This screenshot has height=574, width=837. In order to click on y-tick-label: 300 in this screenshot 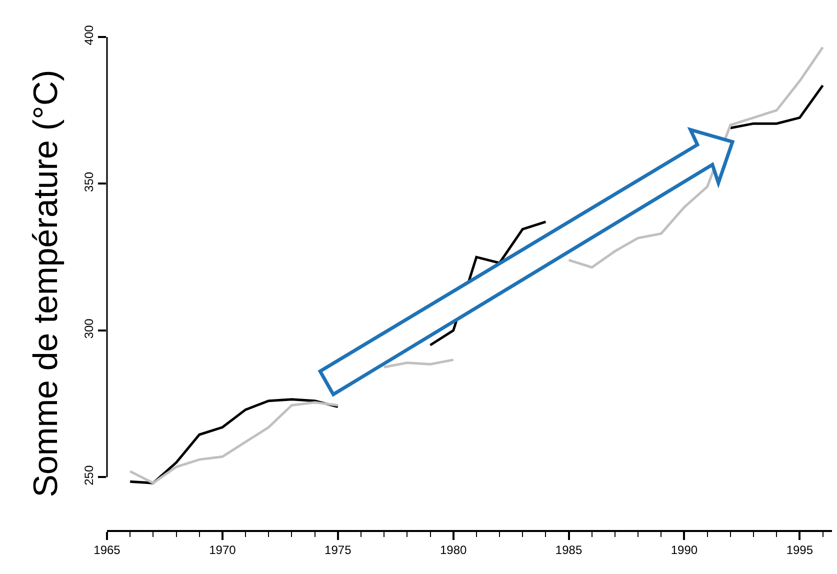, I will do `click(89, 328)`.